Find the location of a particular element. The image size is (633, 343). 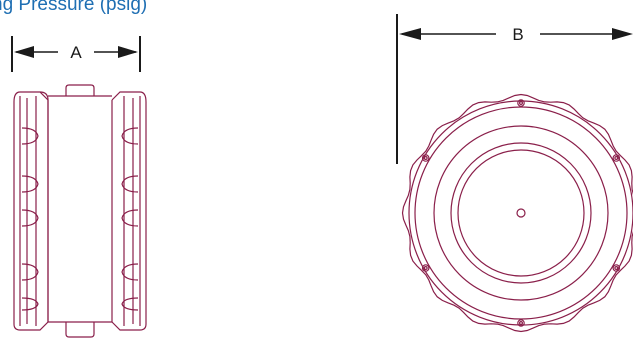

dimension-a-right-arrowhead is located at coordinates (128, 52).